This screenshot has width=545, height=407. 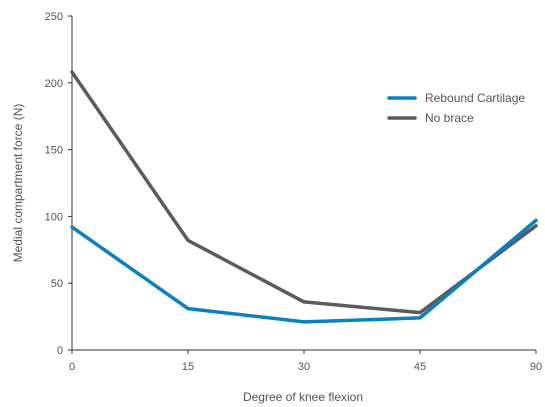 I want to click on y-tick-label: 0, so click(x=60, y=351).